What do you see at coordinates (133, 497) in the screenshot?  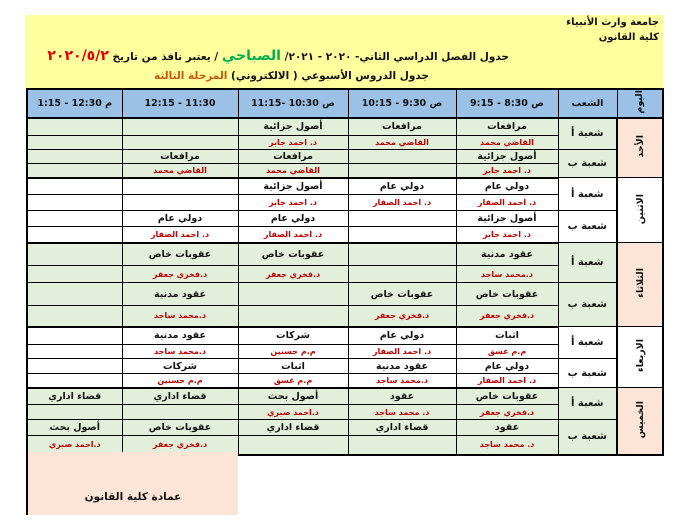 I see `signature-text: عمادة كلية القانون` at bounding box center [133, 497].